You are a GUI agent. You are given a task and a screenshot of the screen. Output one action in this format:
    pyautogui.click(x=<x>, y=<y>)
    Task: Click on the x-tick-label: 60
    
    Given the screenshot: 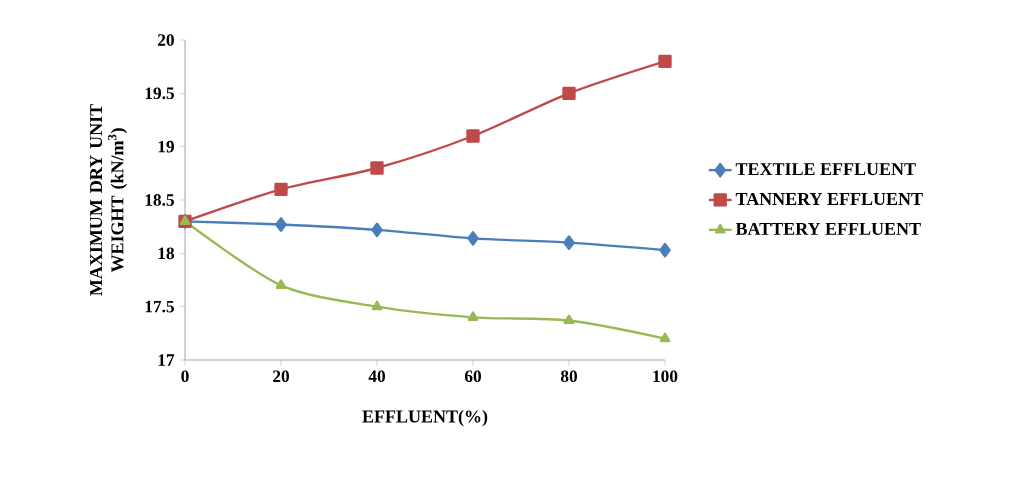 What is the action you would take?
    pyautogui.click(x=473, y=376)
    